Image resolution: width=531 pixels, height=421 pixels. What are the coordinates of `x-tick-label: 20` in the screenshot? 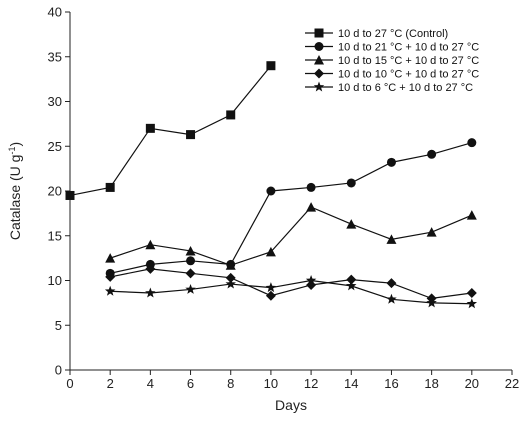 It's located at (472, 383).